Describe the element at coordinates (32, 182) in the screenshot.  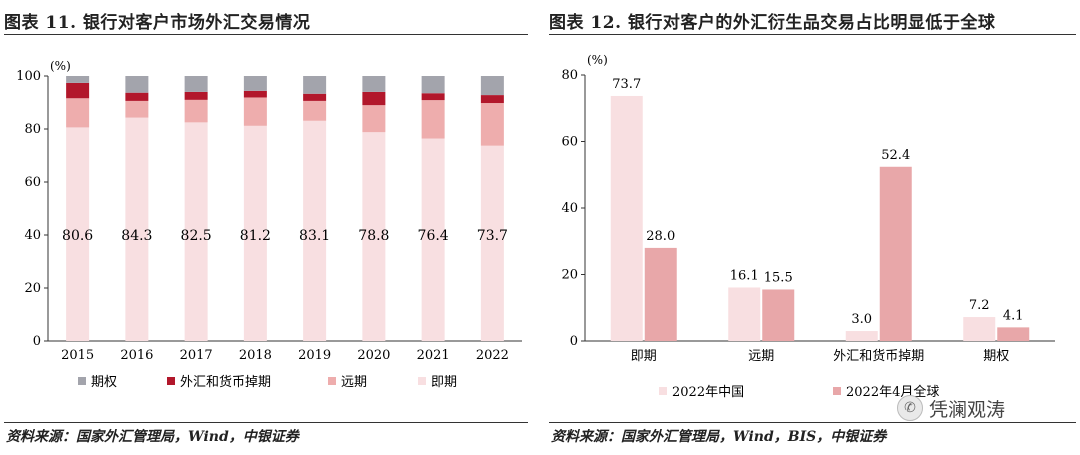
I see `left-y-tick-label: 60` at that location.